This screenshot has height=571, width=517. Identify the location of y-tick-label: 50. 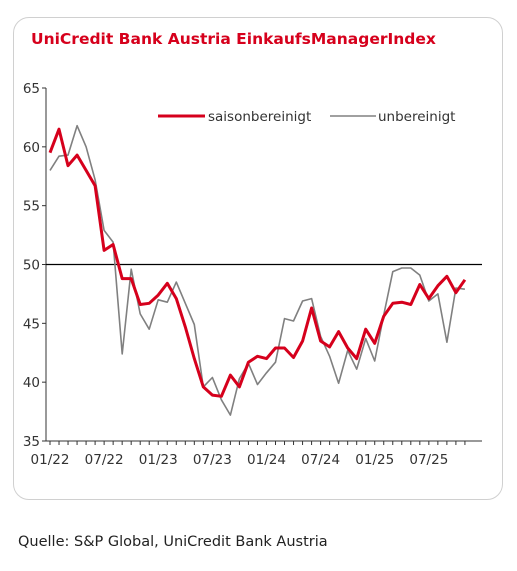
(31, 266).